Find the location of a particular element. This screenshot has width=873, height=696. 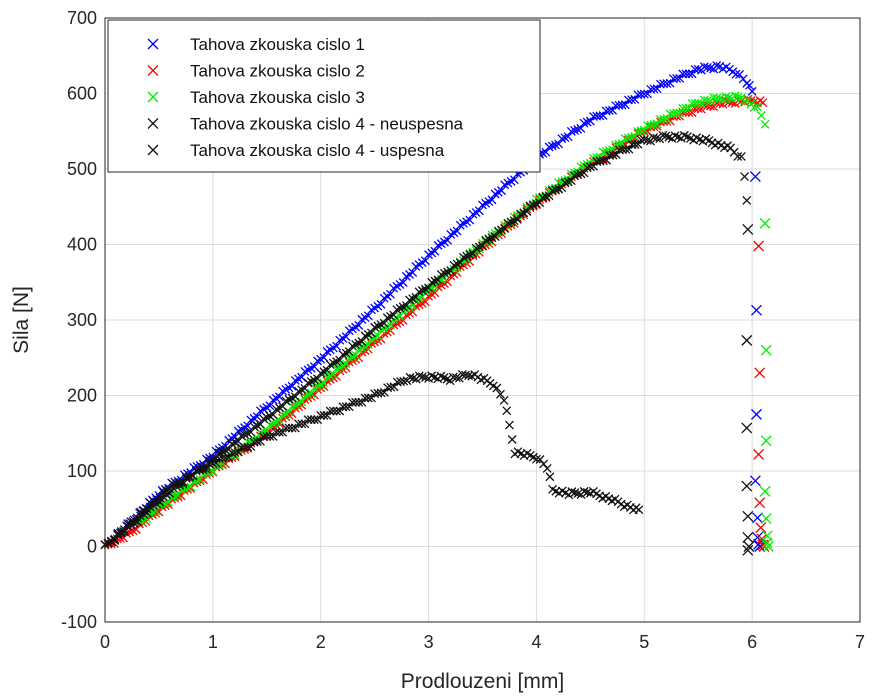

x-tick-label: 3 is located at coordinates (429, 642).